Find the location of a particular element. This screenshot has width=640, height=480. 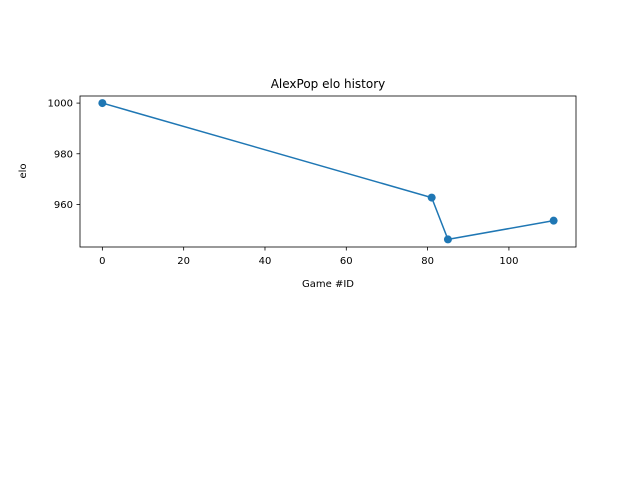

chart-title: AlexPop elo history is located at coordinates (328, 84).